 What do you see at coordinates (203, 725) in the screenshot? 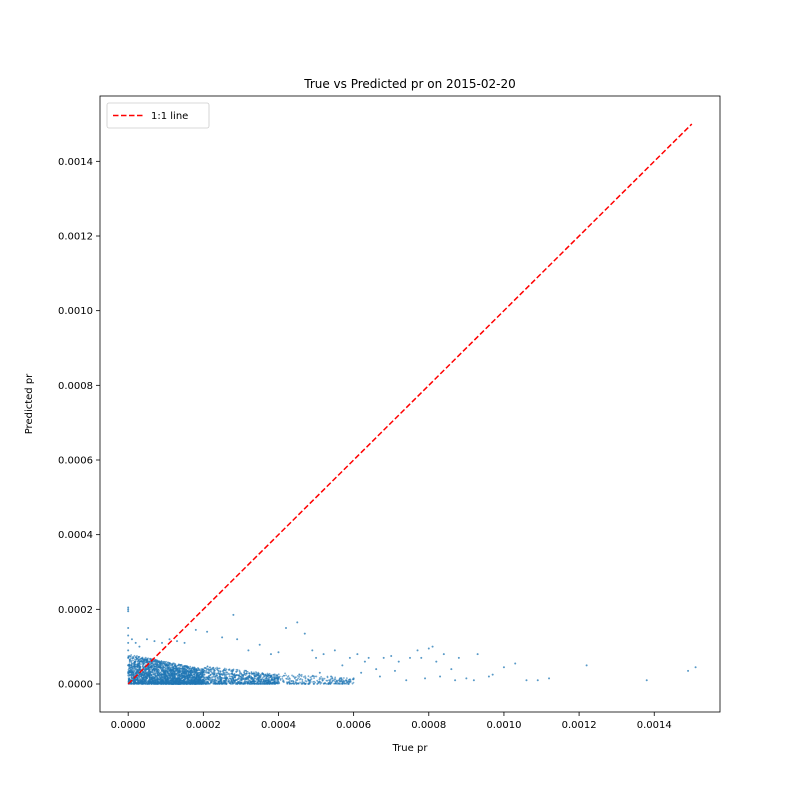
I see `x-tick-label: 0.0002` at bounding box center [203, 725].